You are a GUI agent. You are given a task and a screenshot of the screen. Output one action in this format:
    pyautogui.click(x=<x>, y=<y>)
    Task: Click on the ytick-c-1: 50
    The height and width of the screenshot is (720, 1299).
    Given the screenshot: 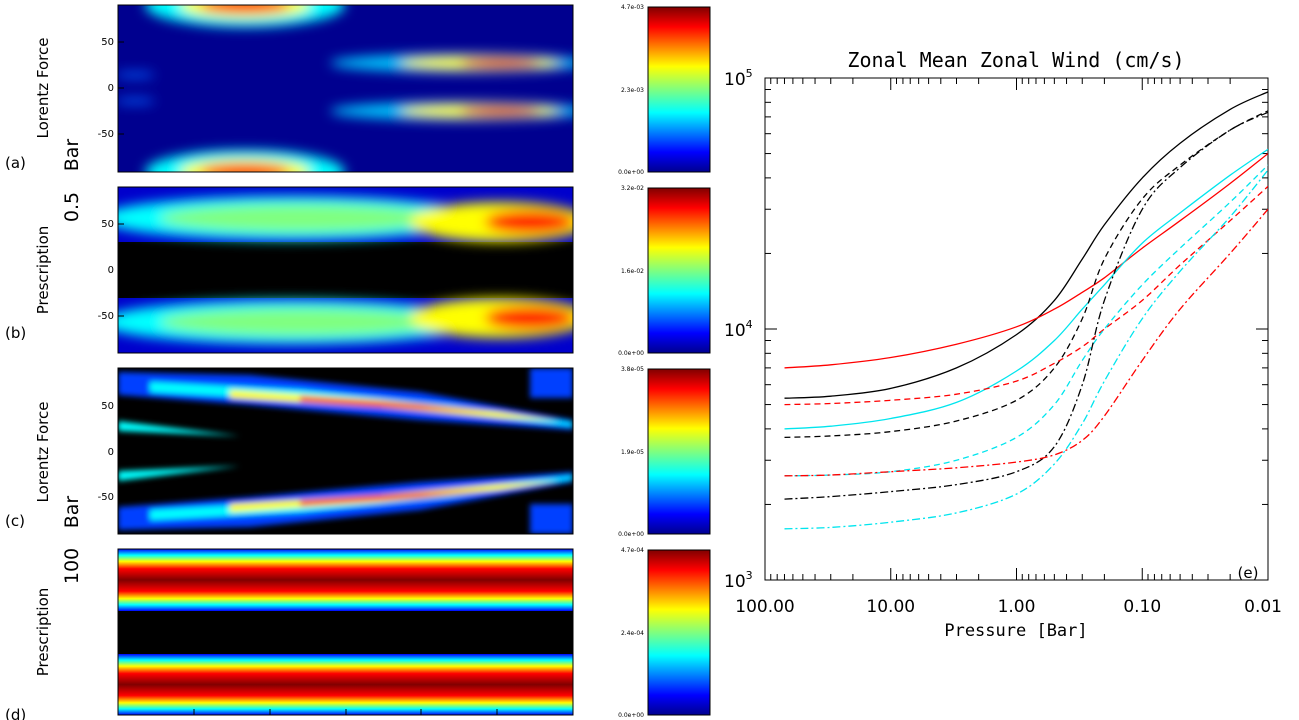 What is the action you would take?
    pyautogui.click(x=107, y=406)
    